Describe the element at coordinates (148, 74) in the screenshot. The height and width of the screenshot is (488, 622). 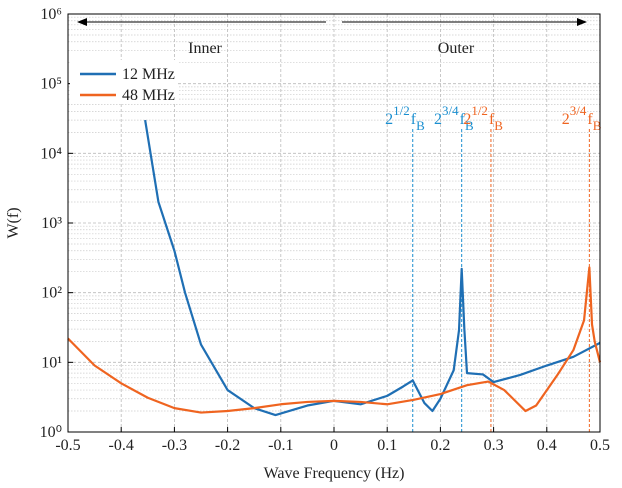
I see `legend-label: 12 MHz` at that location.